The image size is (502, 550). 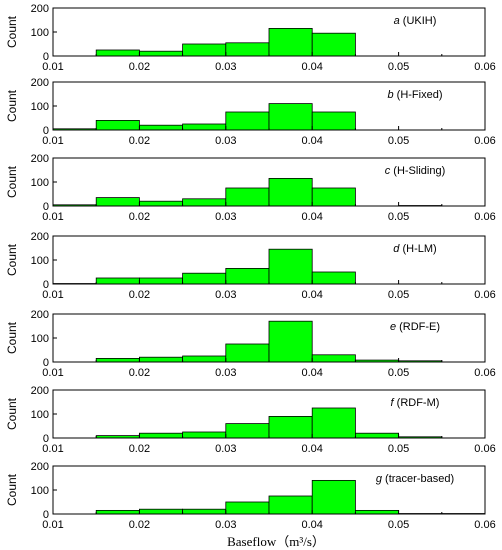 I want to click on panel-label: g (tracer-based), so click(x=415, y=479).